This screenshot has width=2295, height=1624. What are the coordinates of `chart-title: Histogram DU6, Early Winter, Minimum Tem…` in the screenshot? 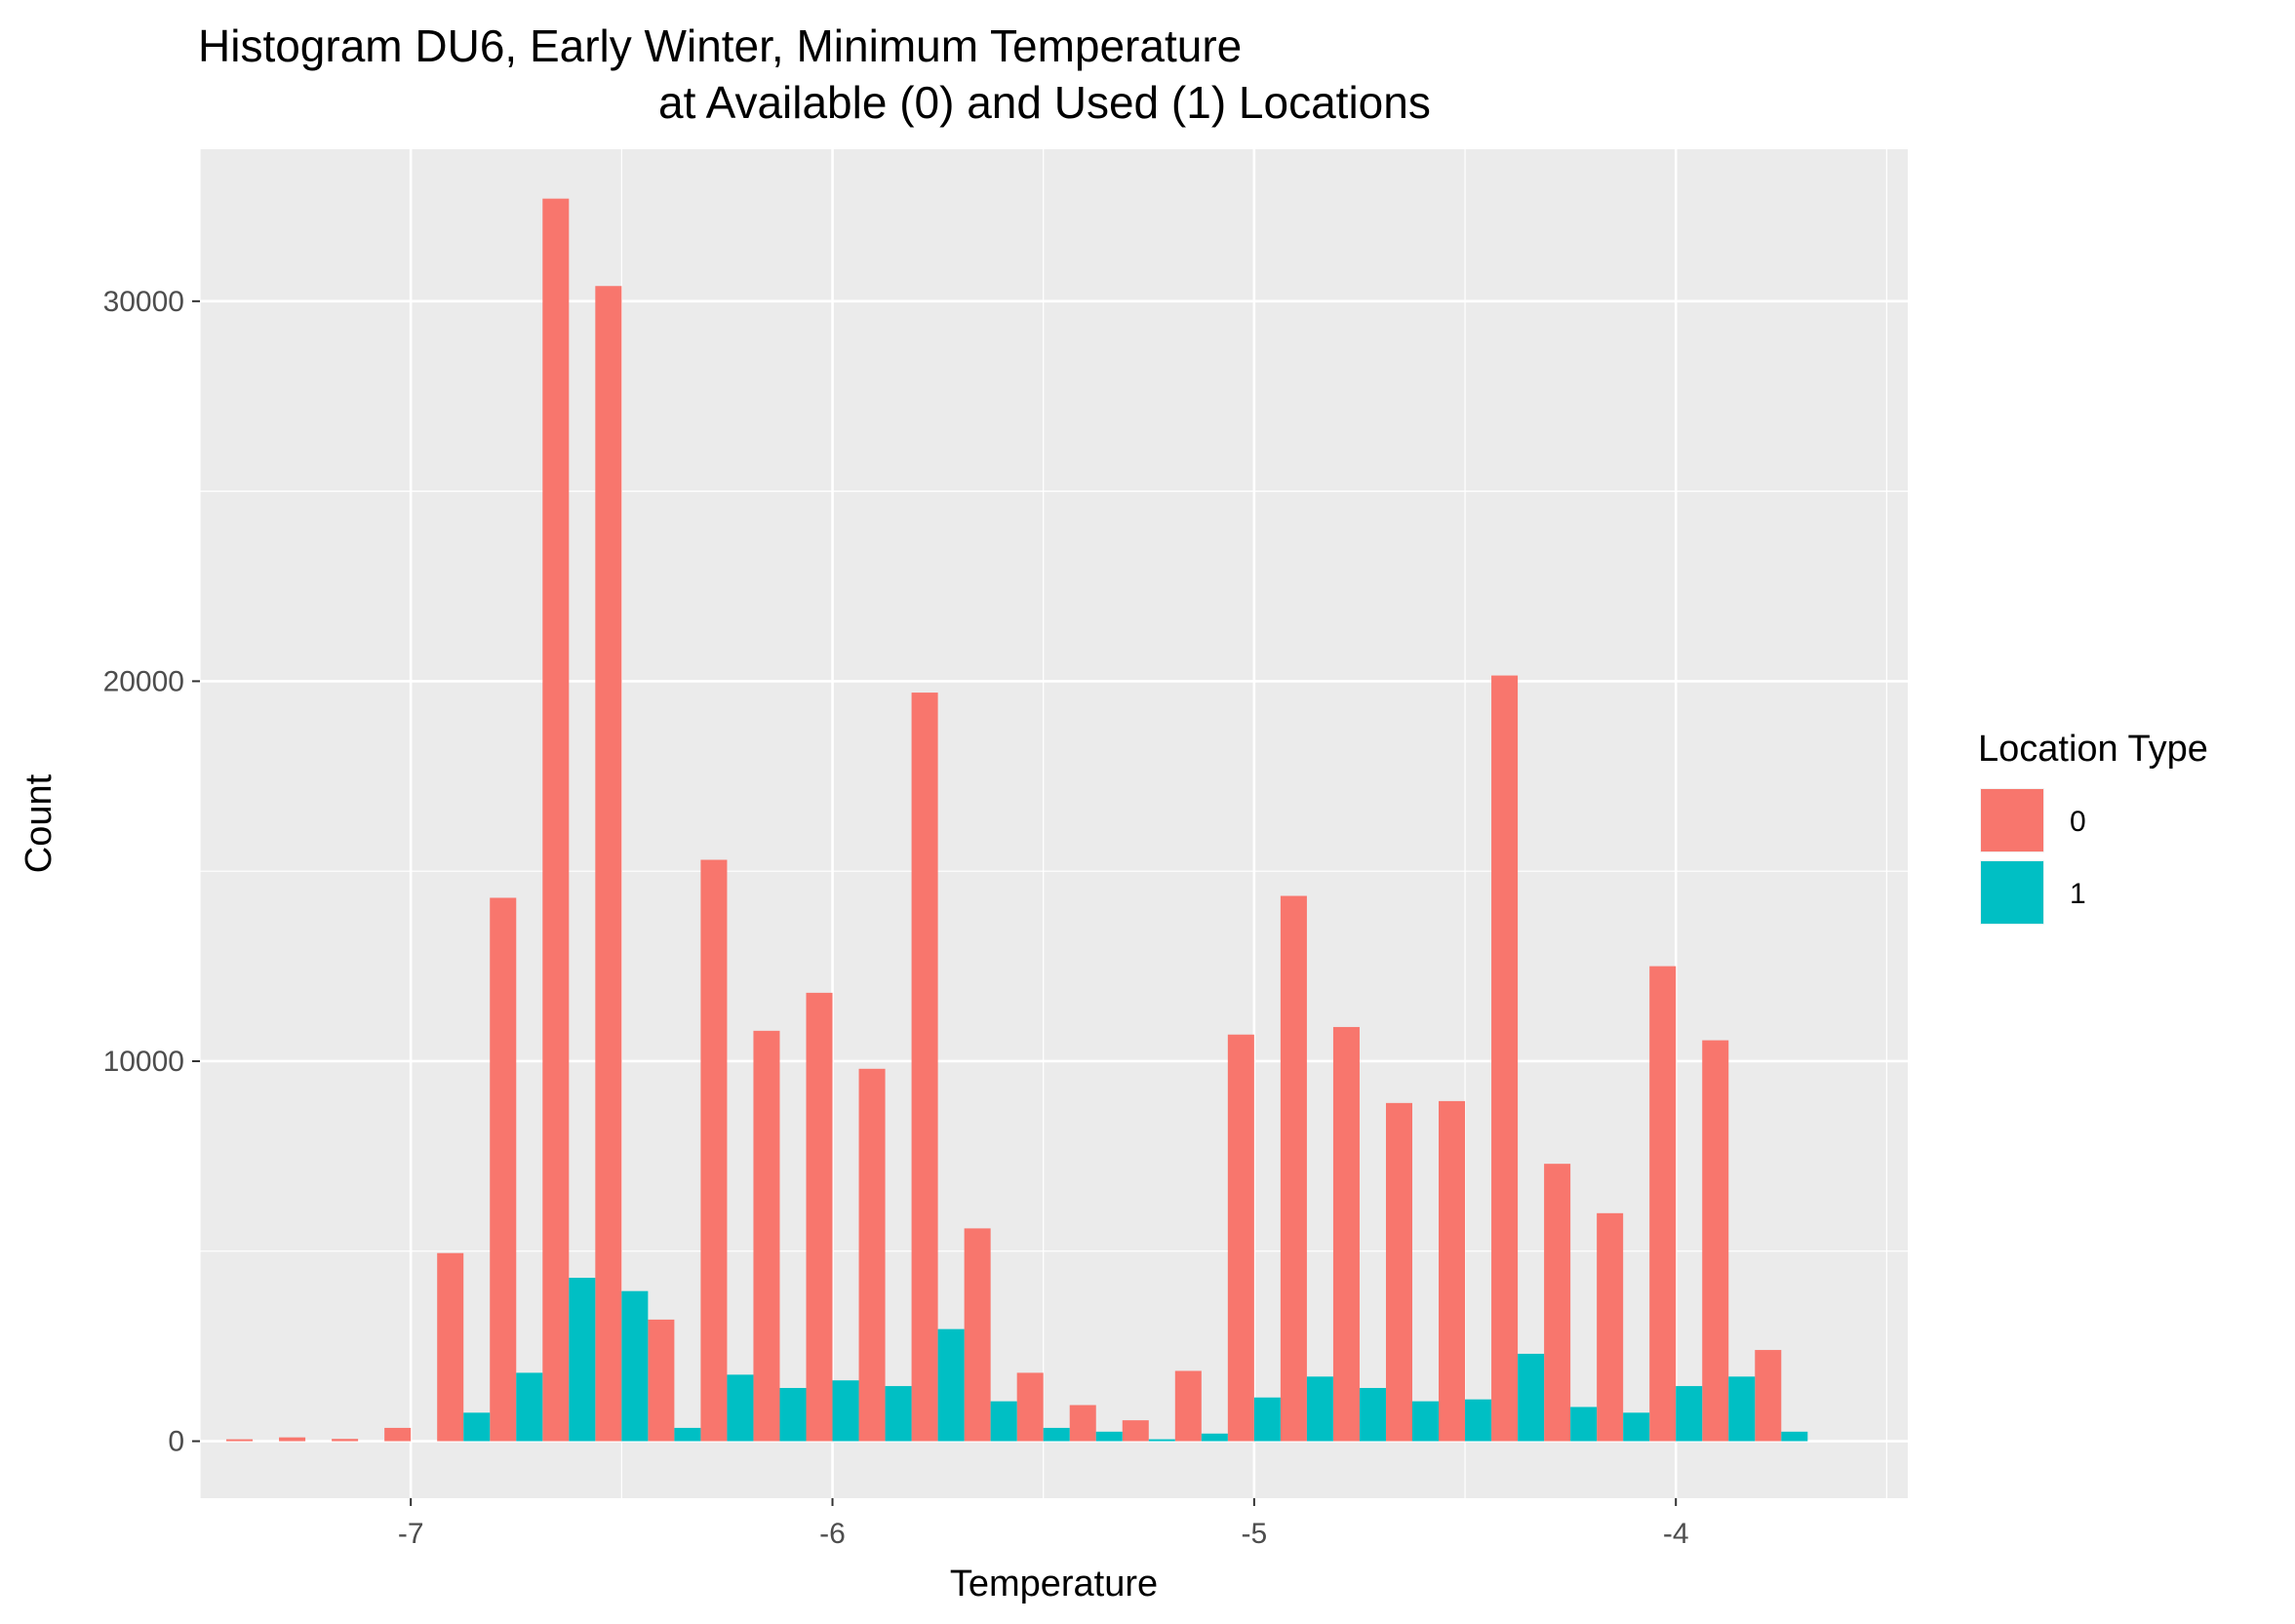 It's located at (720, 45).